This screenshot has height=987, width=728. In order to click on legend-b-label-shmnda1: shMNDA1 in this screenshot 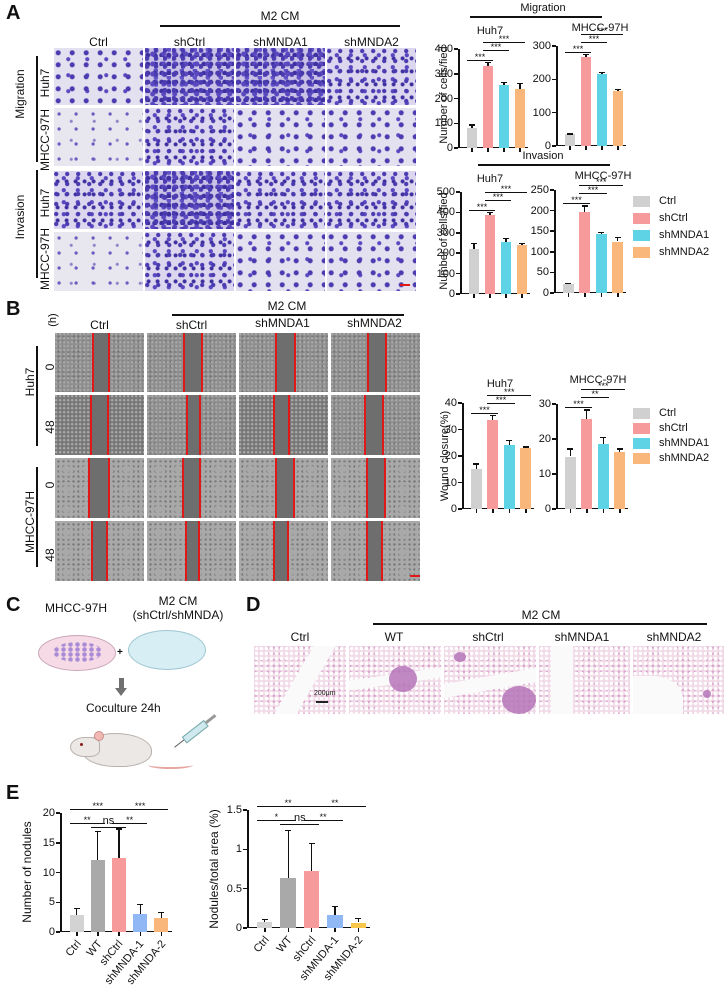, I will do `click(684, 443)`.